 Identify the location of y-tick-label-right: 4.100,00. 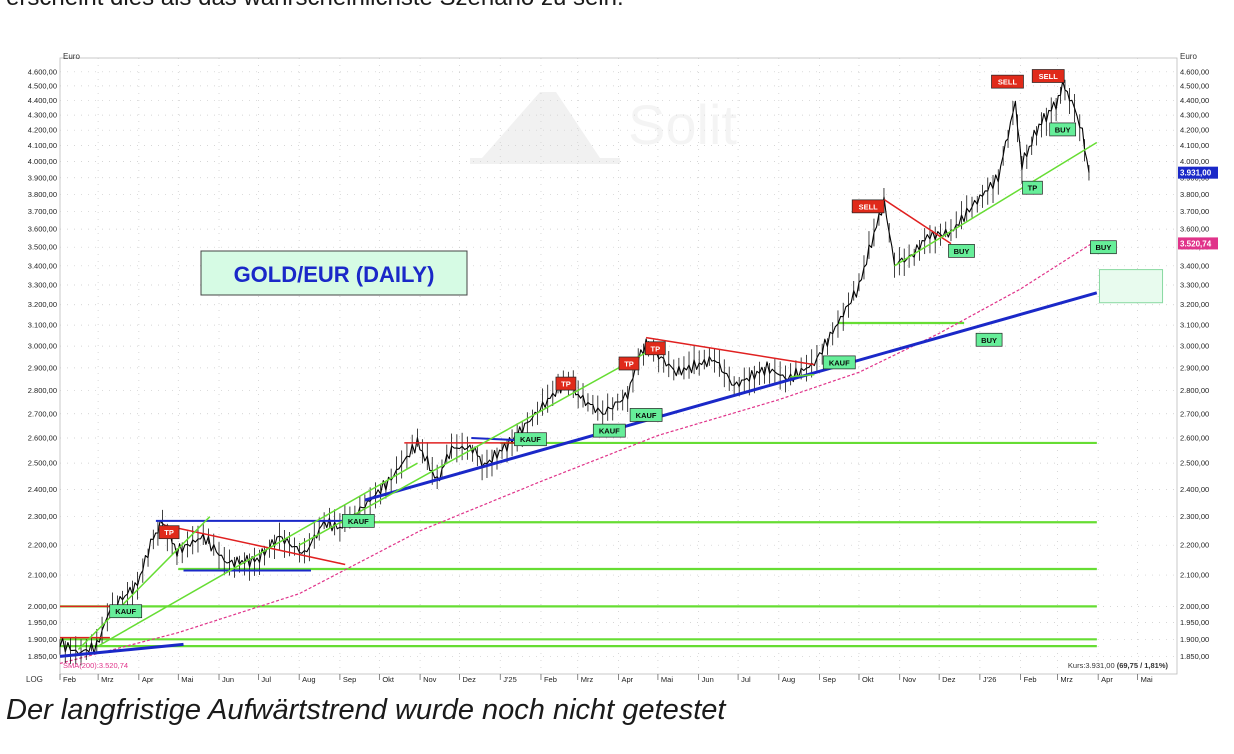
(1194, 145).